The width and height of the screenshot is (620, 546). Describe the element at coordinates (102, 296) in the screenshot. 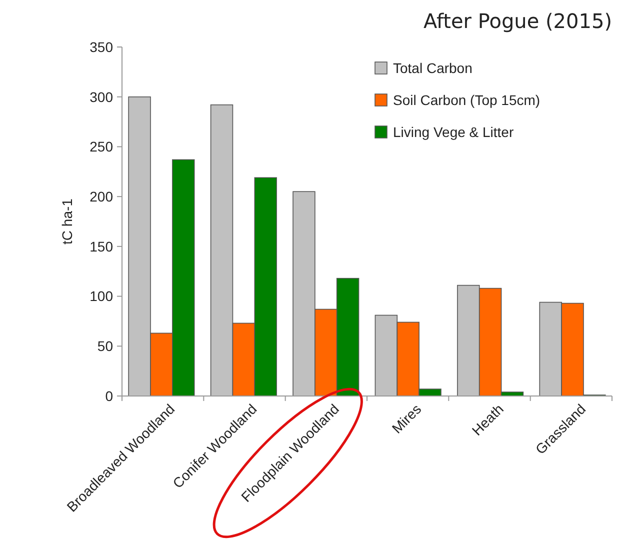

I see `y-tick-label: 100` at that location.